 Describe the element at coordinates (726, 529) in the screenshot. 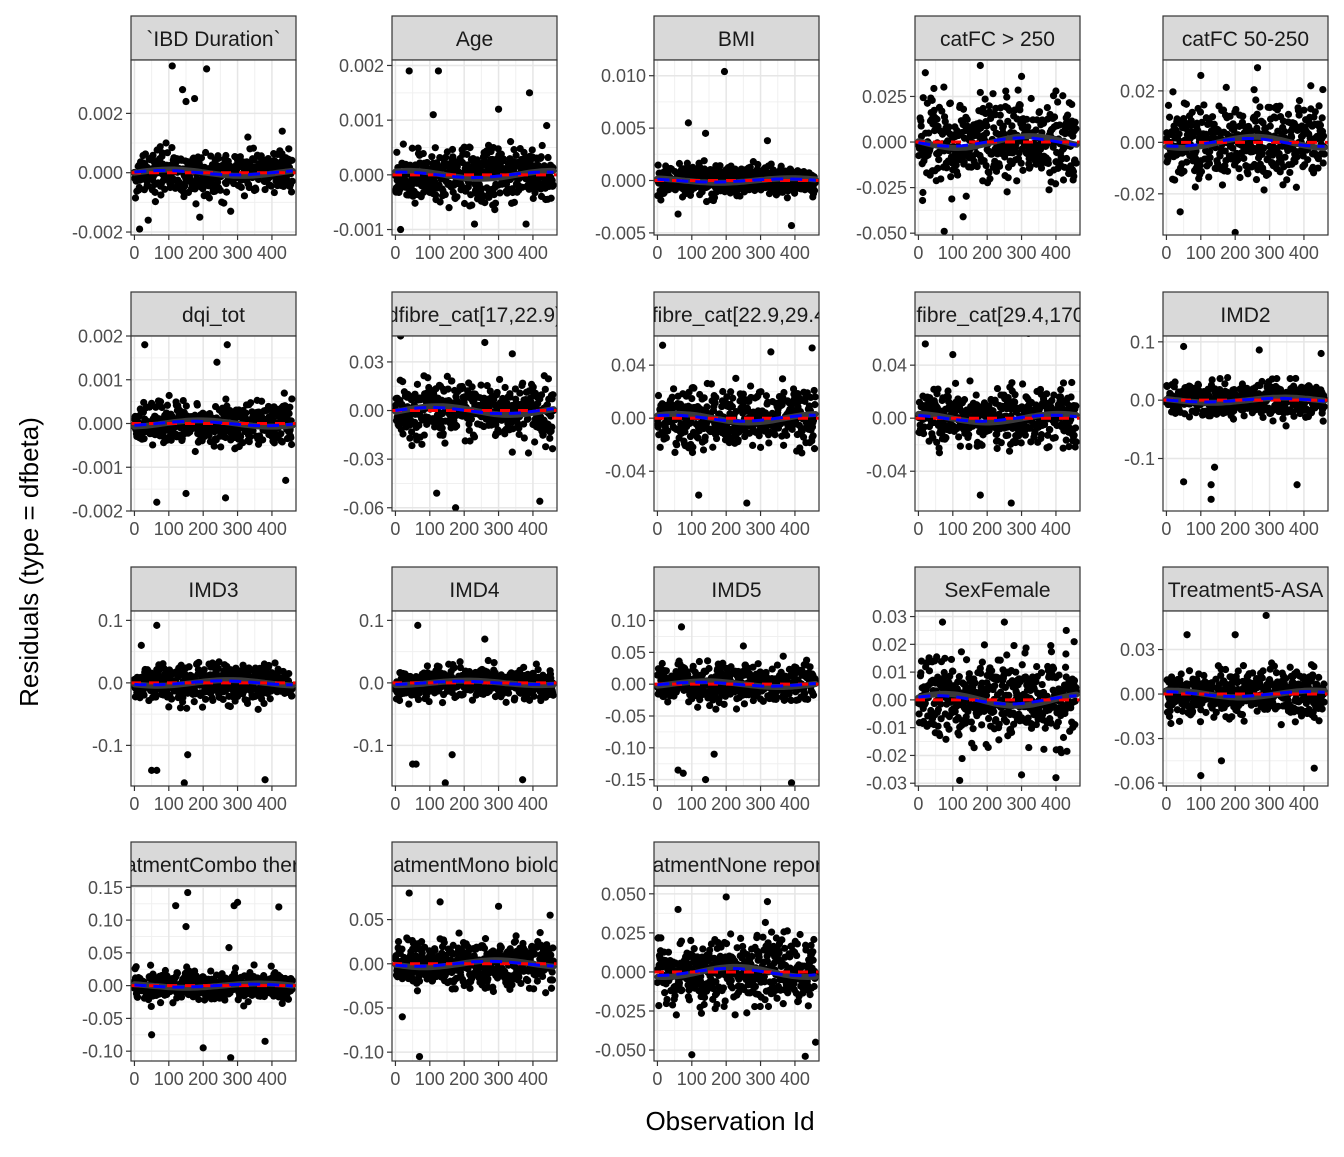

I see `x-tick-label: 200` at that location.